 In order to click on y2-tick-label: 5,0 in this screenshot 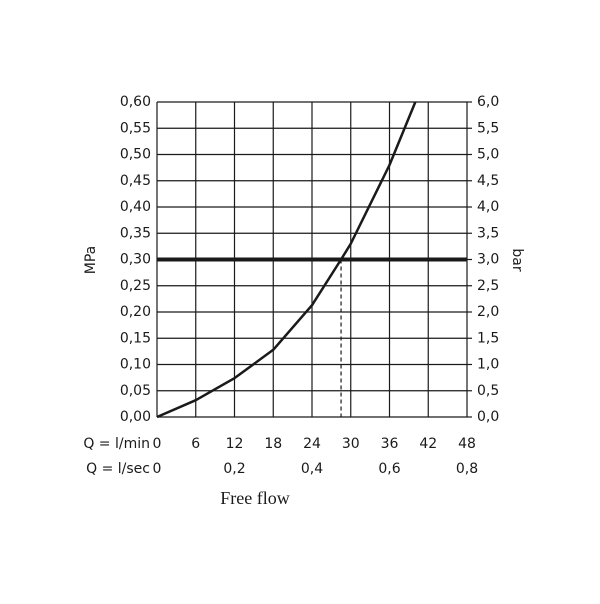, I will do `click(488, 155)`.